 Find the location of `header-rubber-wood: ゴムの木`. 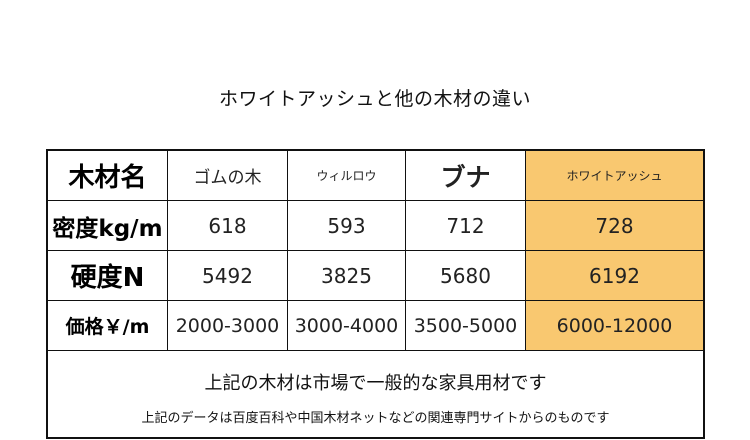

header-rubber-wood: ゴムの木 is located at coordinates (228, 175).